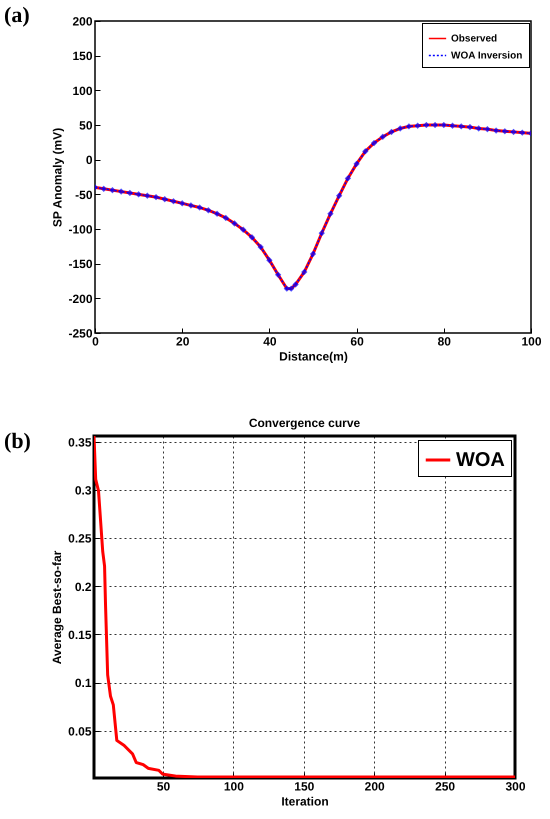 The width and height of the screenshot is (550, 819). What do you see at coordinates (83, 587) in the screenshot?
I see `y-tick-label: 0.2` at bounding box center [83, 587].